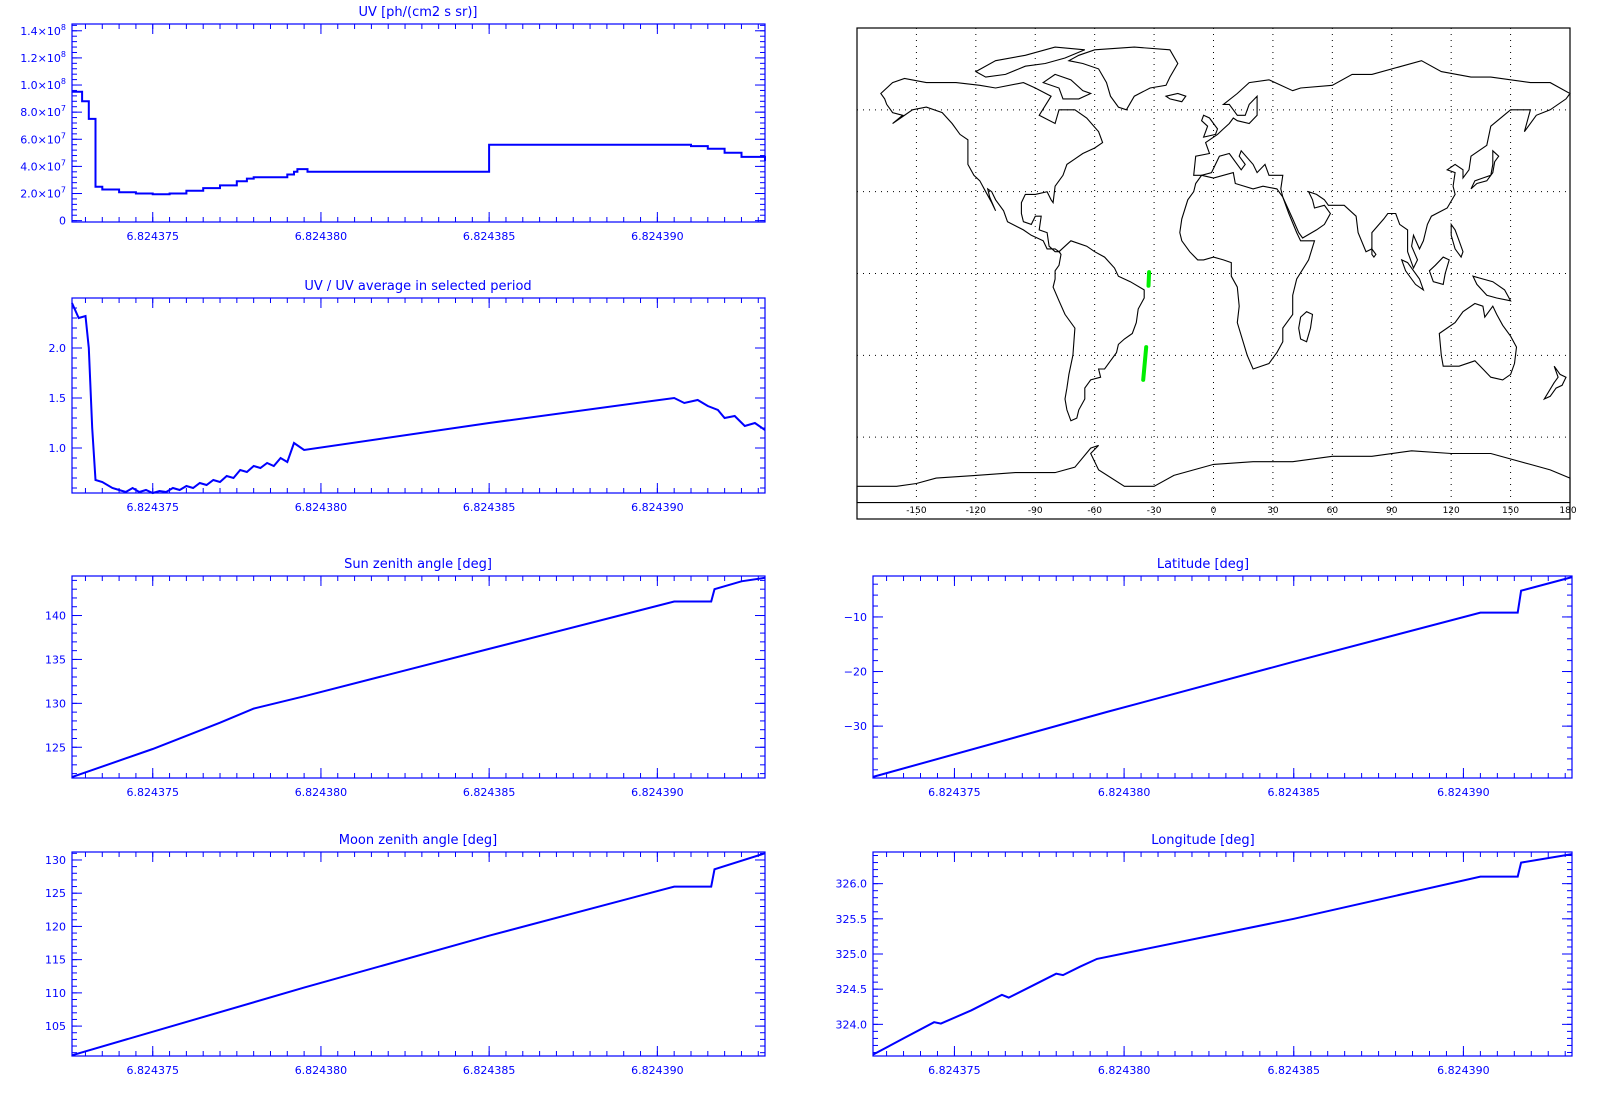  What do you see at coordinates (1123, 78) in the screenshot?
I see `coastline-greenland` at bounding box center [1123, 78].